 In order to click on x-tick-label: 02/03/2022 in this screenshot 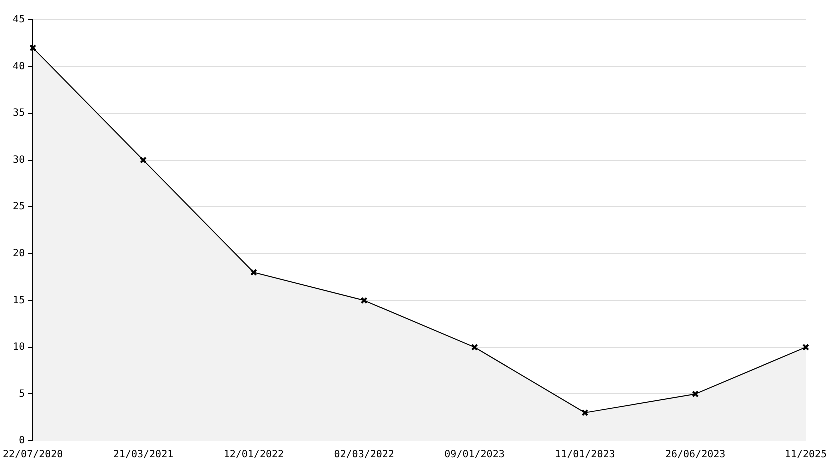, I will do `click(364, 455)`.